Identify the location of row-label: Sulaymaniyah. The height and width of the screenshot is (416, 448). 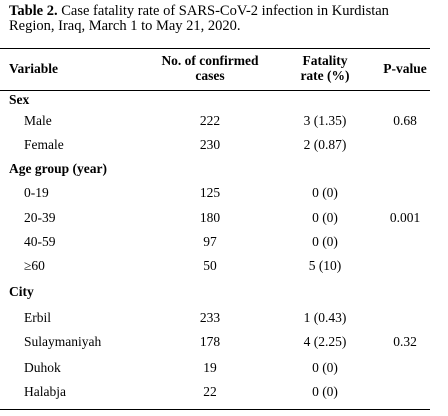
(63, 341).